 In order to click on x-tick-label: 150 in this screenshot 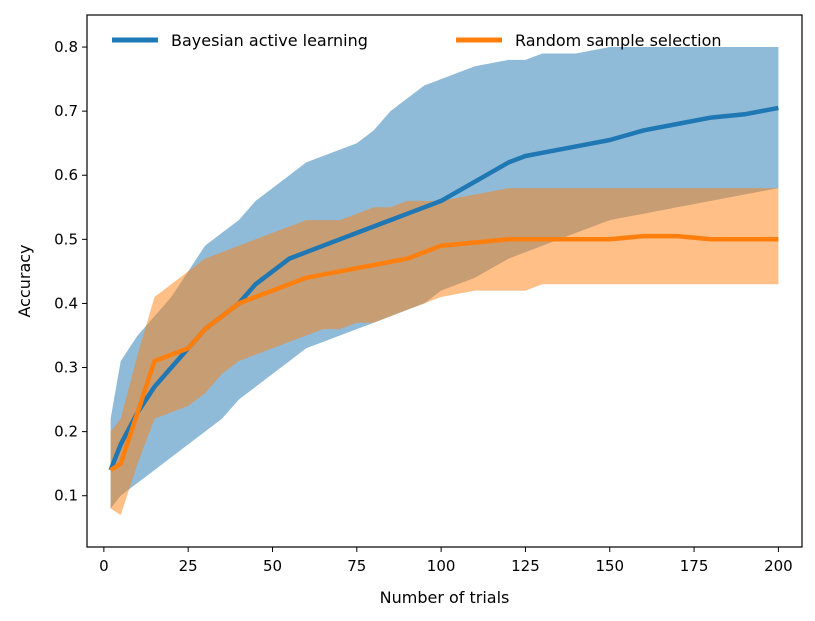, I will do `click(609, 566)`.